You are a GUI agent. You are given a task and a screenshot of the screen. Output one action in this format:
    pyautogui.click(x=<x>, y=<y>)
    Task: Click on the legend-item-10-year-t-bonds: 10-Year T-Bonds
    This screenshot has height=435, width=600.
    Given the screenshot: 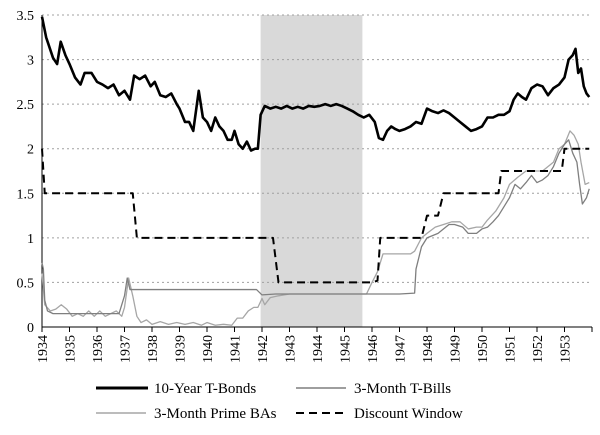 What is the action you would take?
    pyautogui.click(x=176, y=389)
    